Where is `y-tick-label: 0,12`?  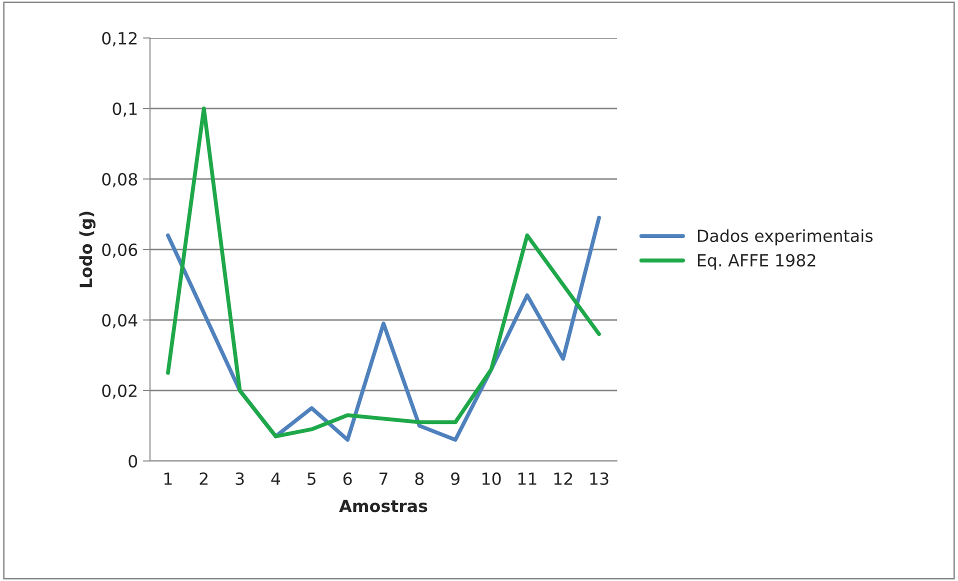 y-tick-label: 0,12 is located at coordinates (119, 39).